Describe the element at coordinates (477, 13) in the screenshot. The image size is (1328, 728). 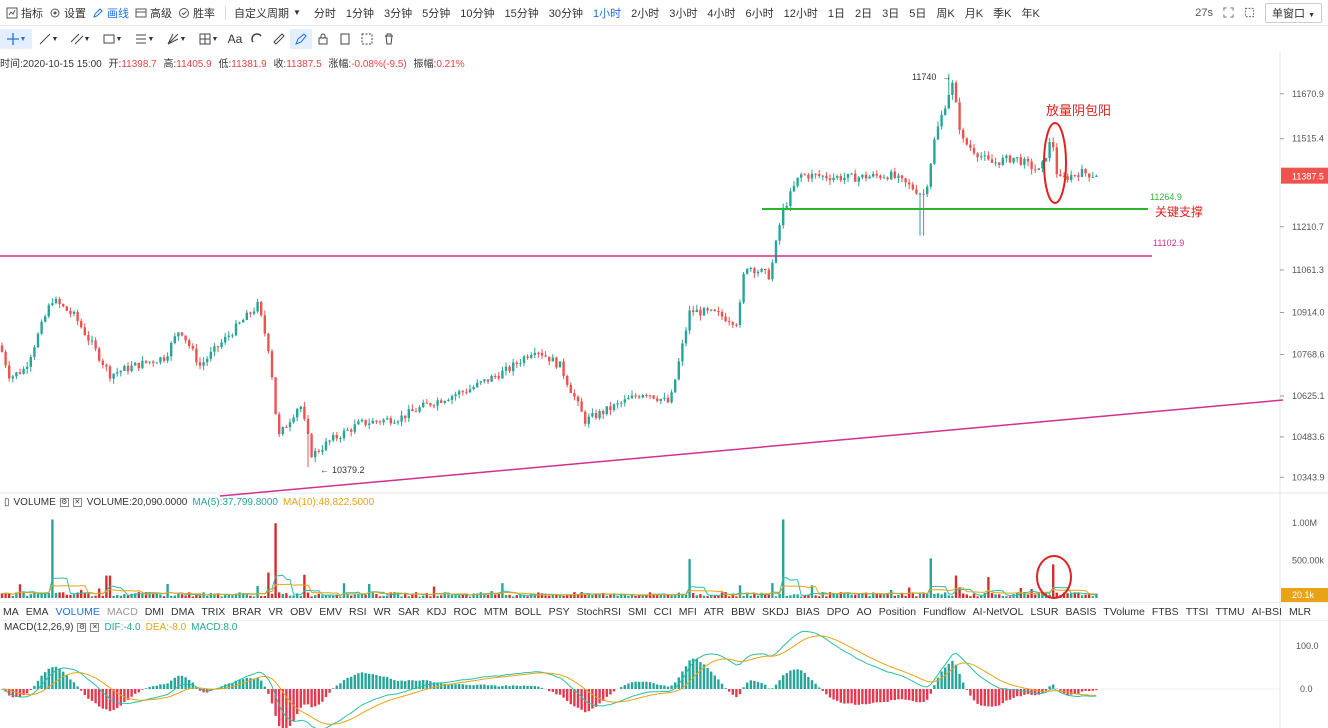
I see `period-option: 10分钟` at that location.